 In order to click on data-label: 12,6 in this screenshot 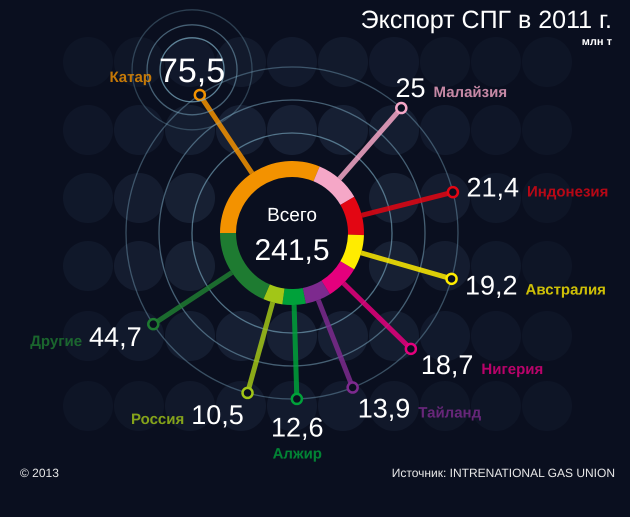, I will do `click(297, 427)`.